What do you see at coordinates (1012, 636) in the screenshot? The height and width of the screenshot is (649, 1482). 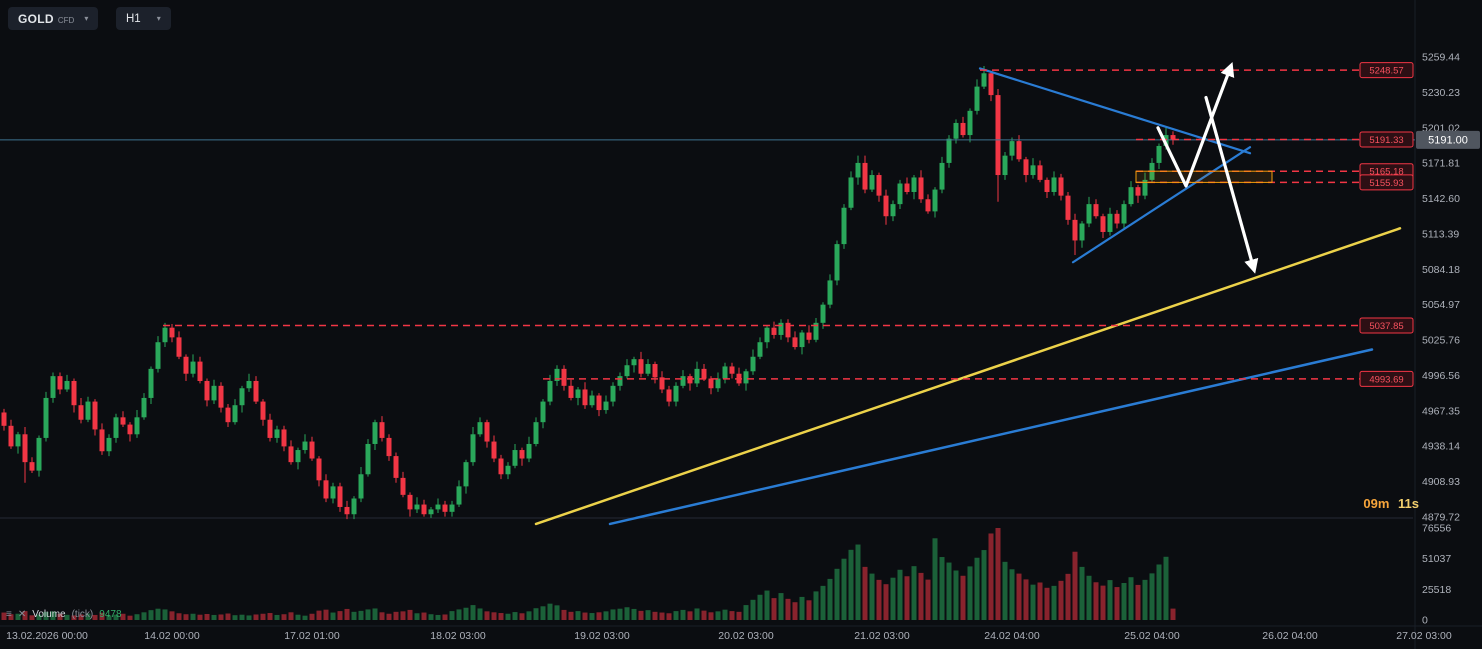 I see `time-tick-label: 24.02 04:00` at bounding box center [1012, 636].